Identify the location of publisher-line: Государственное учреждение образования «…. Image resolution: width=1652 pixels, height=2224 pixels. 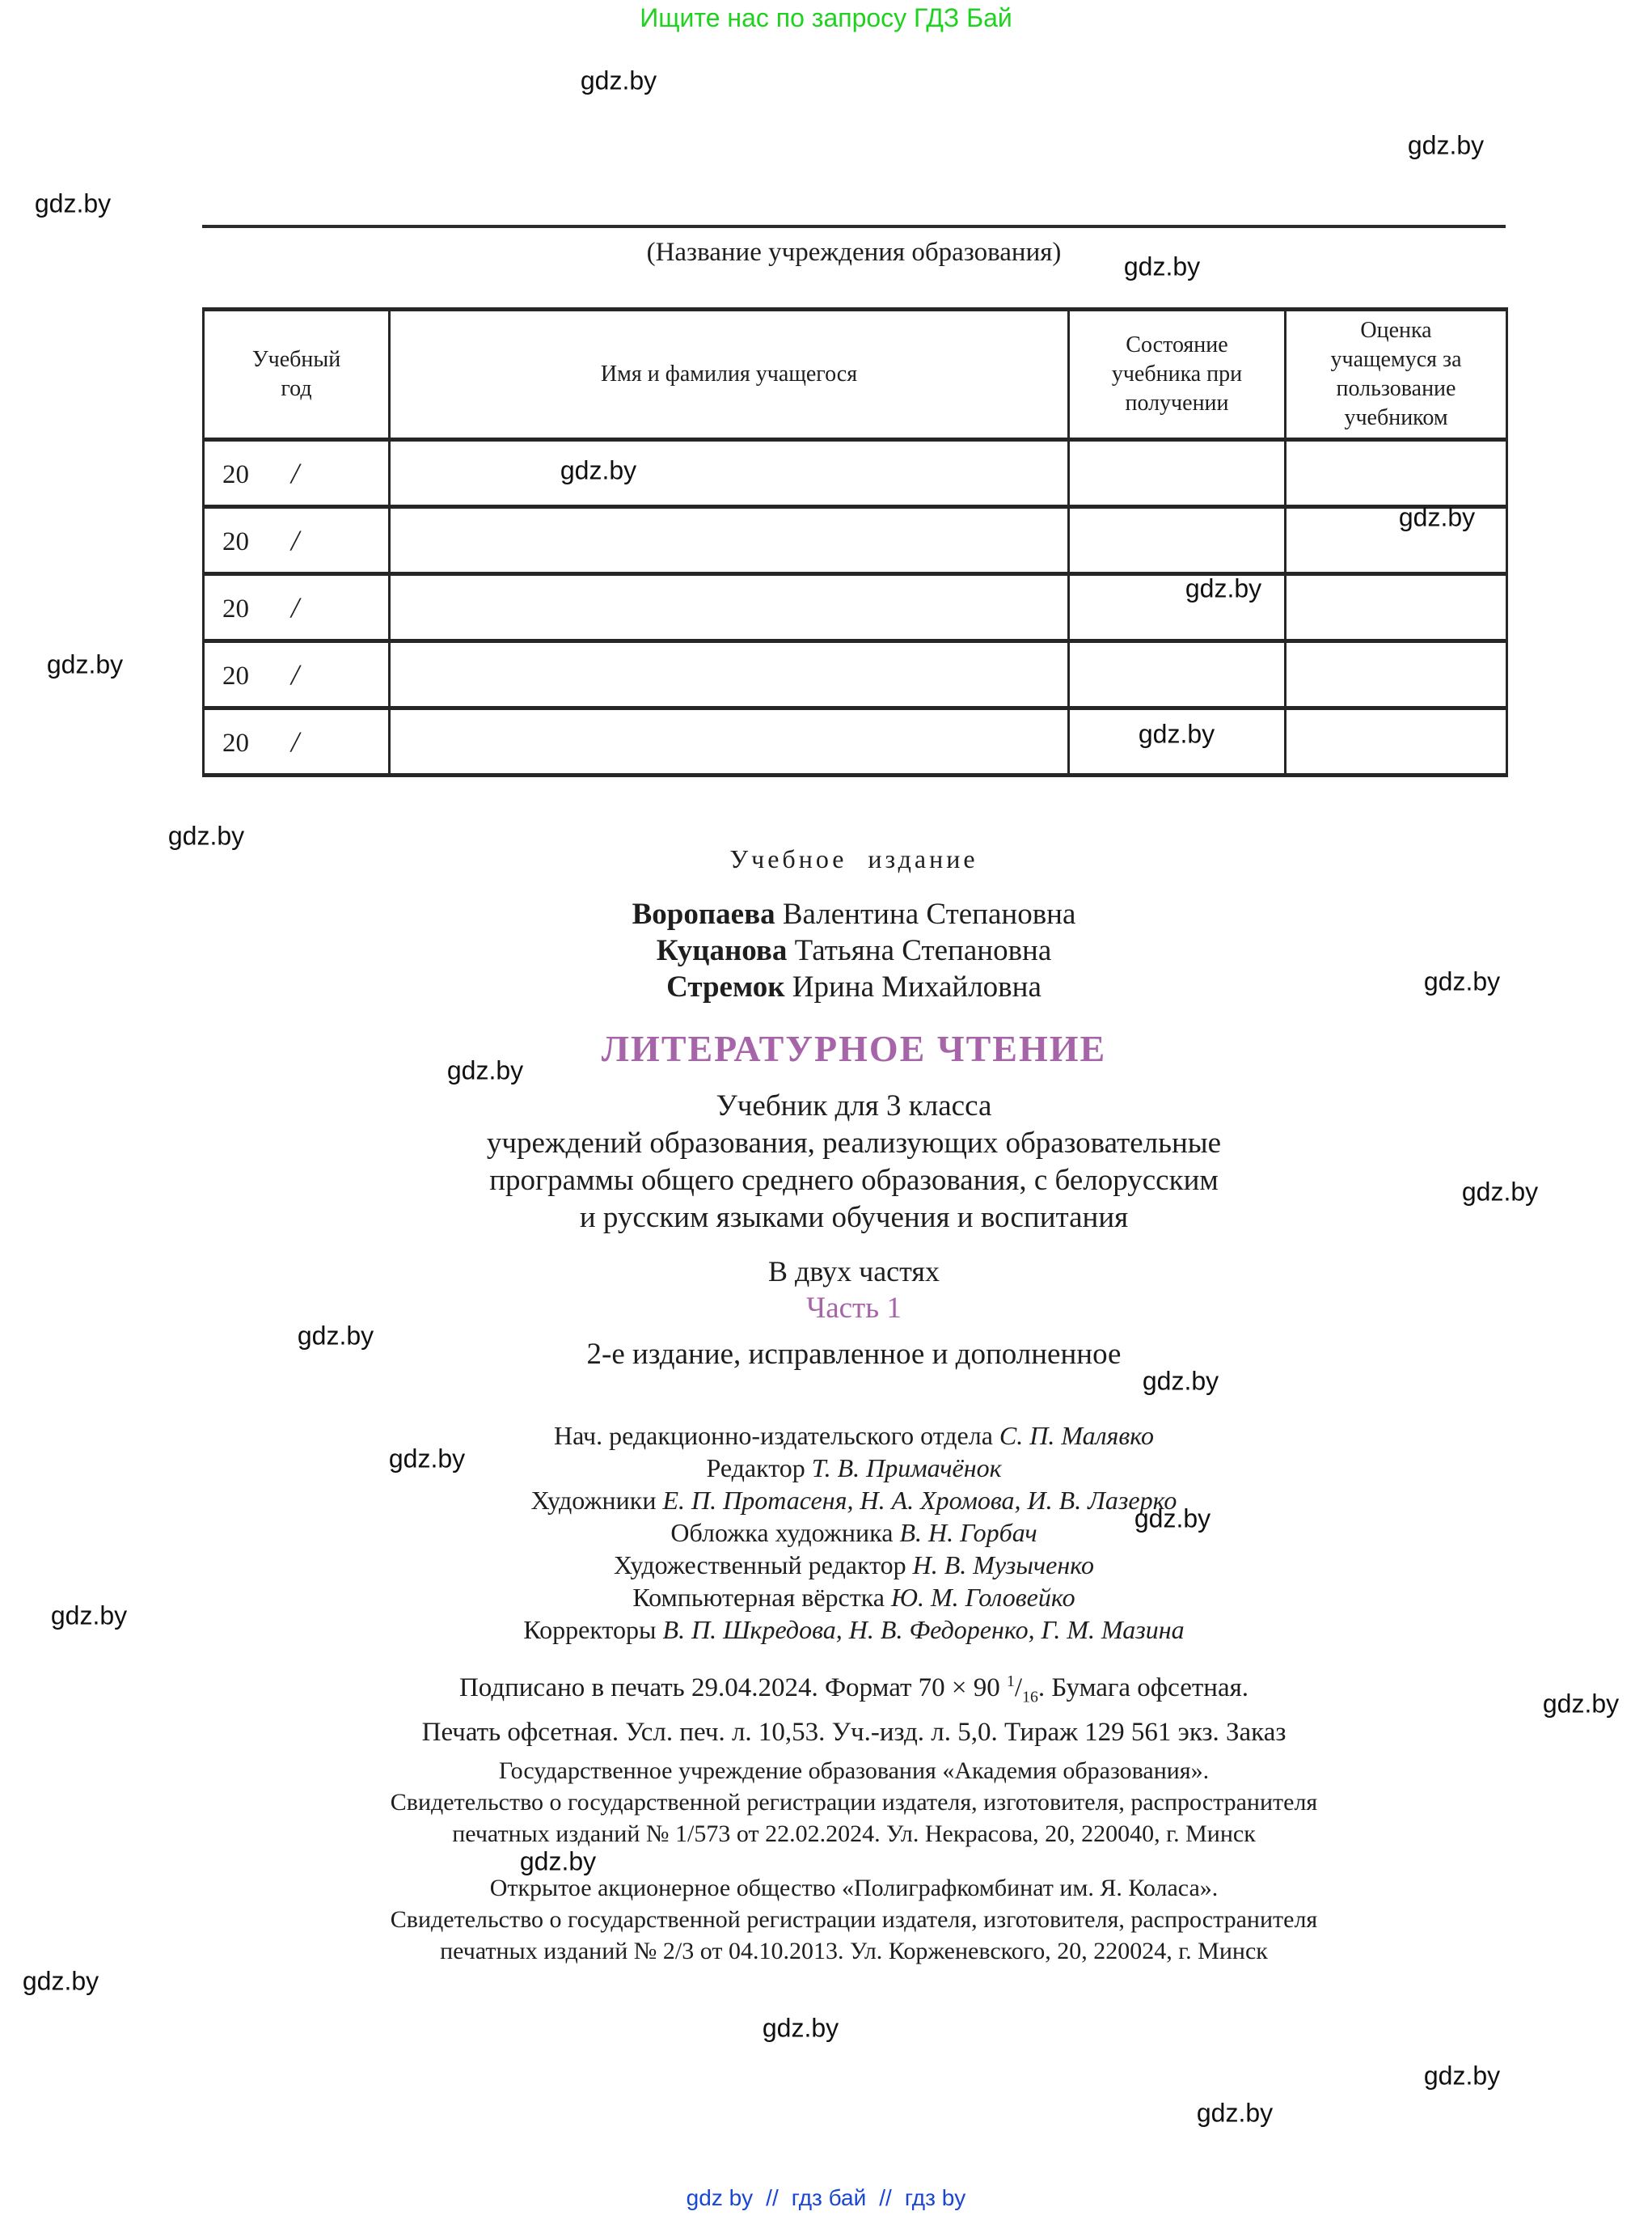
(854, 1770).